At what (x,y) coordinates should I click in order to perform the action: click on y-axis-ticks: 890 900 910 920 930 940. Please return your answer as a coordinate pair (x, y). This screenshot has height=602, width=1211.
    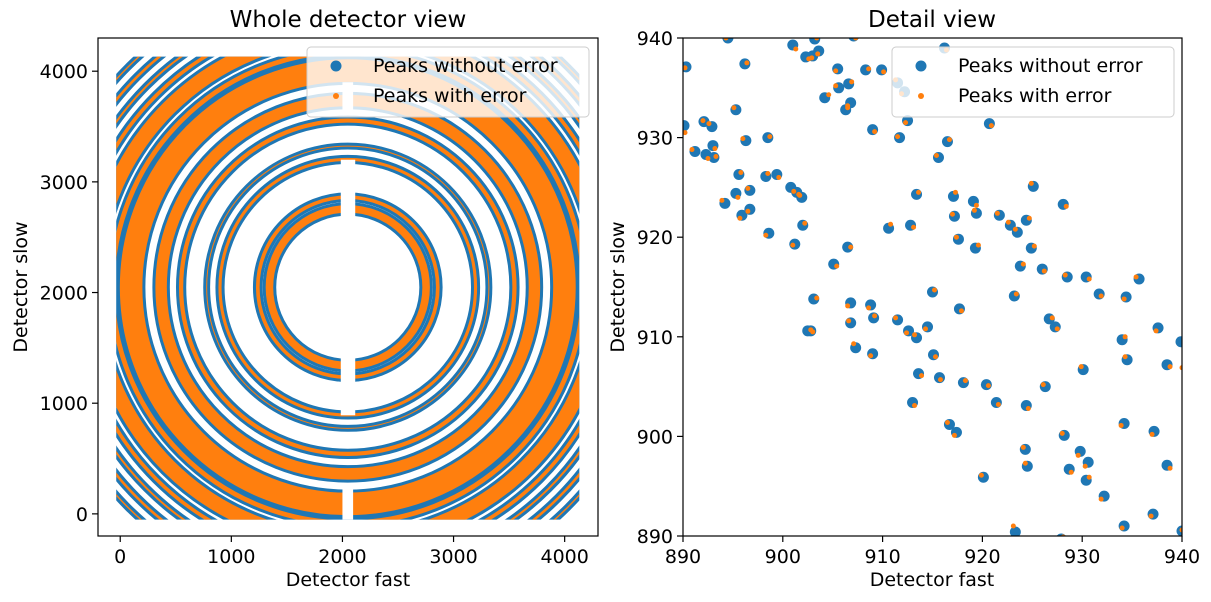
    Looking at the image, I should click on (660, 288).